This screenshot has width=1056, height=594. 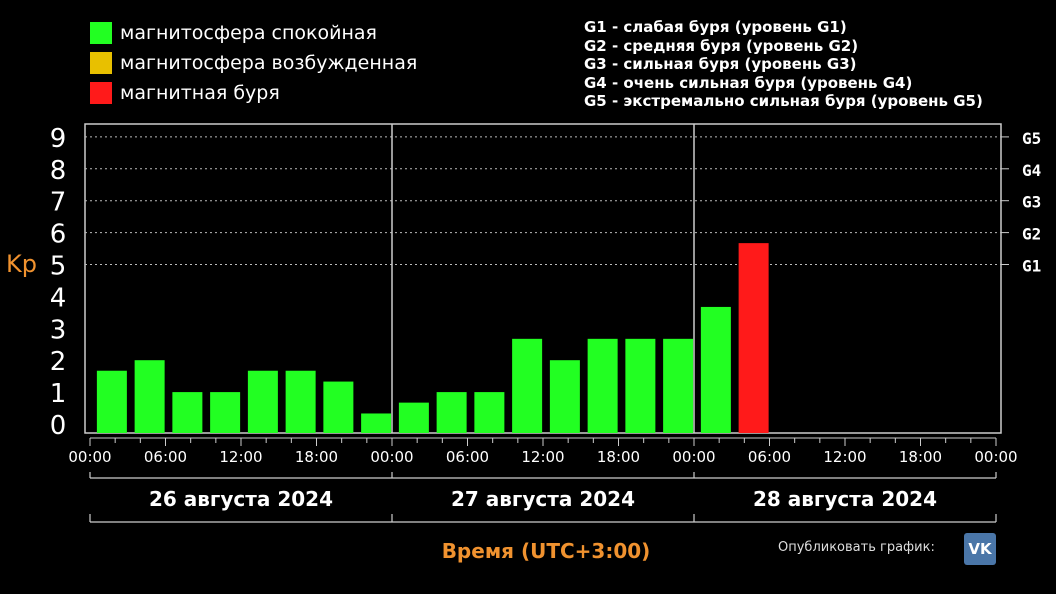 I want to click on publish-label: Опубликовать график:, so click(x=856, y=547).